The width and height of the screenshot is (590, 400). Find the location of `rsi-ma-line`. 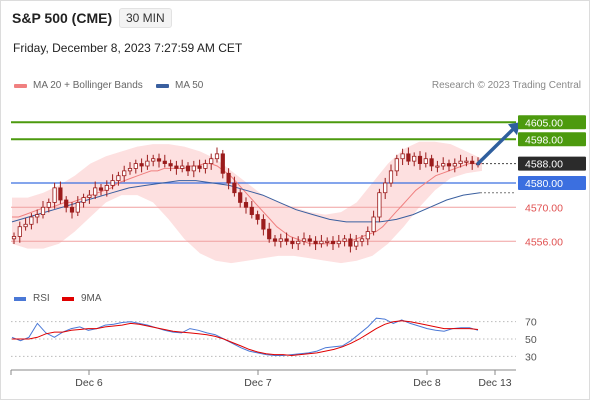

rsi-ma-line is located at coordinates (245, 338).